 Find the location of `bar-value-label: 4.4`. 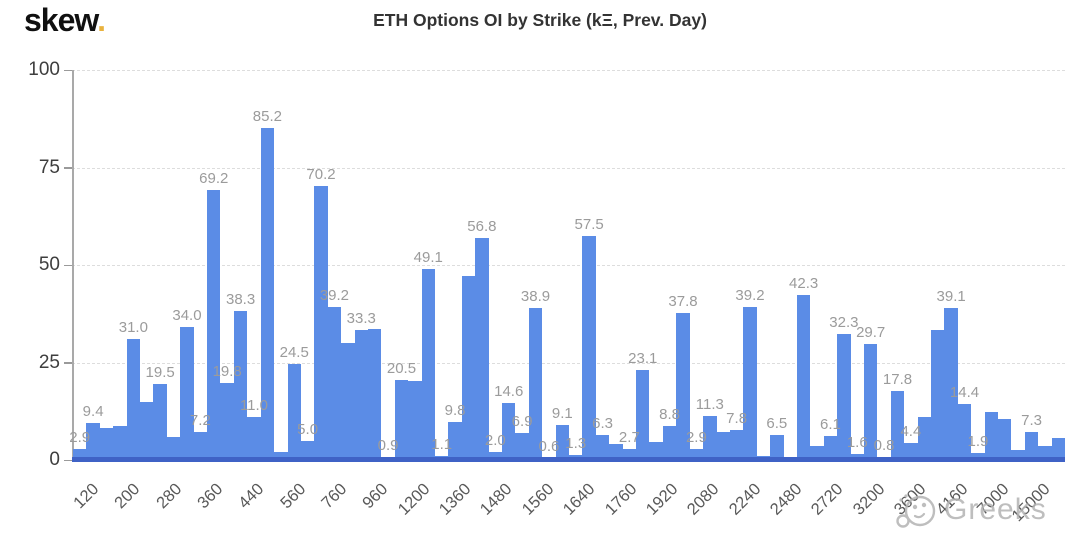

bar-value-label: 4.4 is located at coordinates (911, 431).